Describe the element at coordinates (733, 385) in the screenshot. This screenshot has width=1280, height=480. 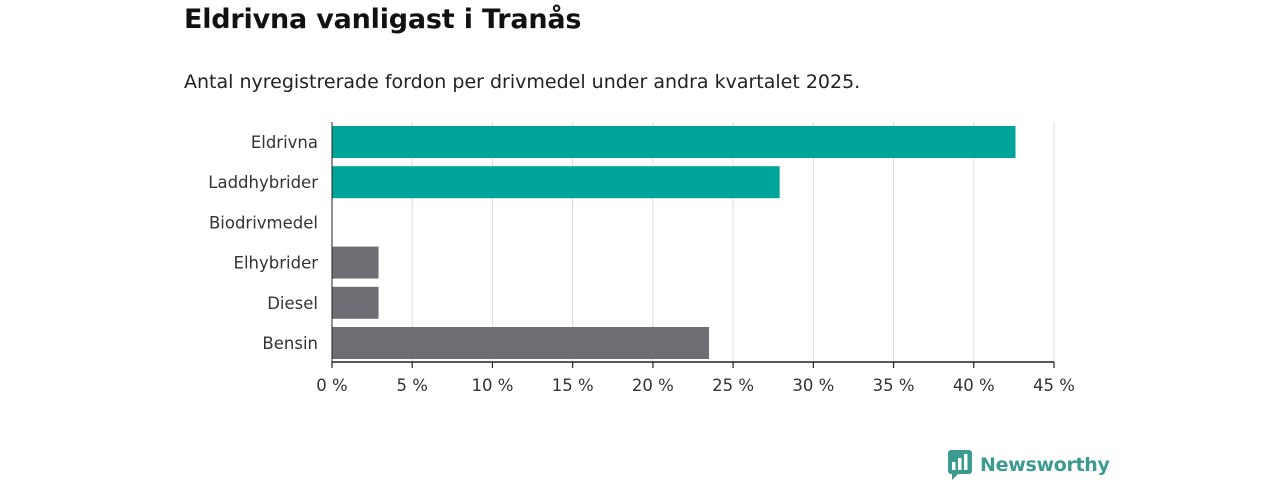
I see `x-tick-label: 25 %` at that location.